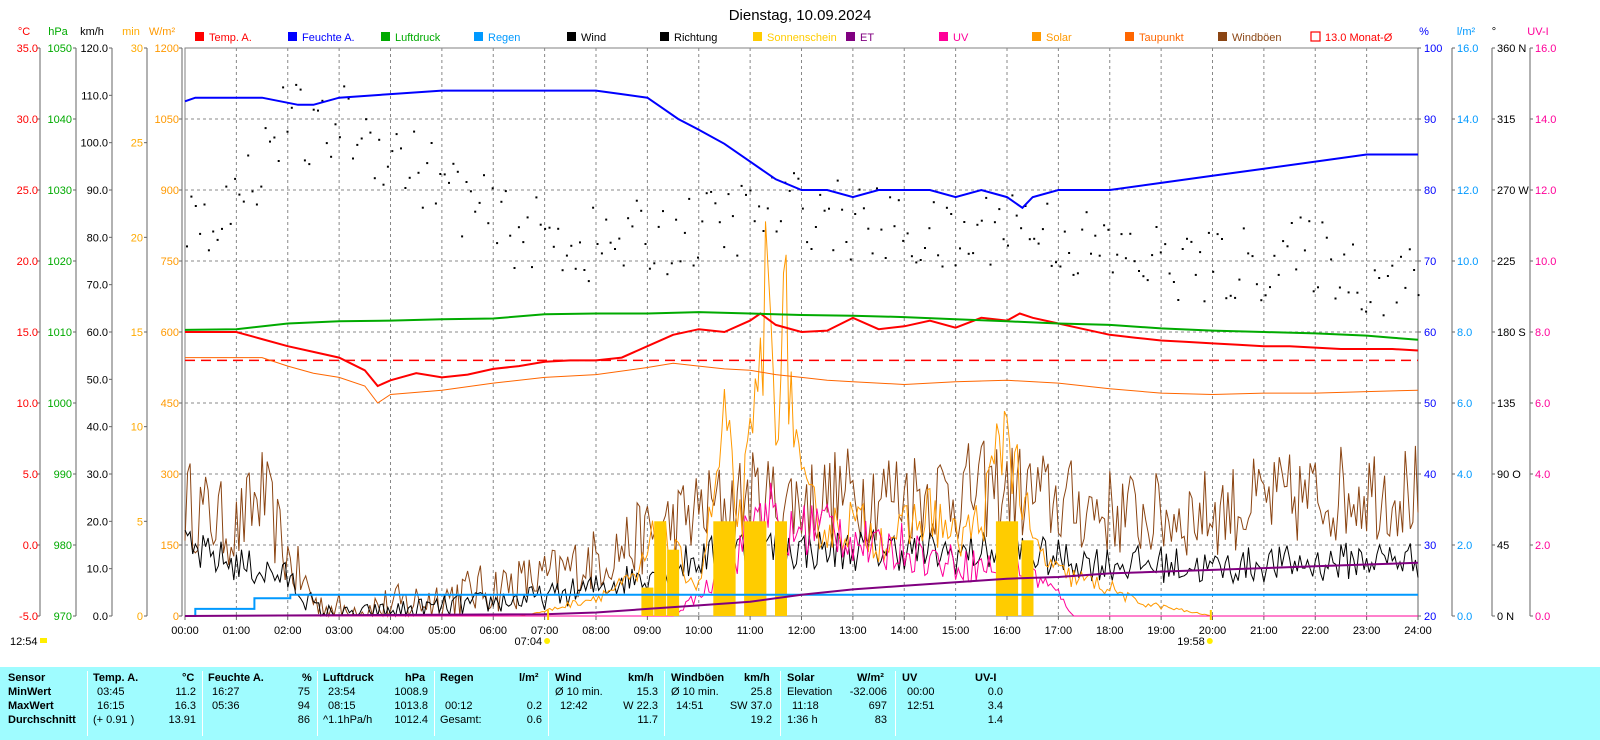 Image resolution: width=1600 pixels, height=740 pixels. I want to click on temp-avg-value: 13.91, so click(182, 720).